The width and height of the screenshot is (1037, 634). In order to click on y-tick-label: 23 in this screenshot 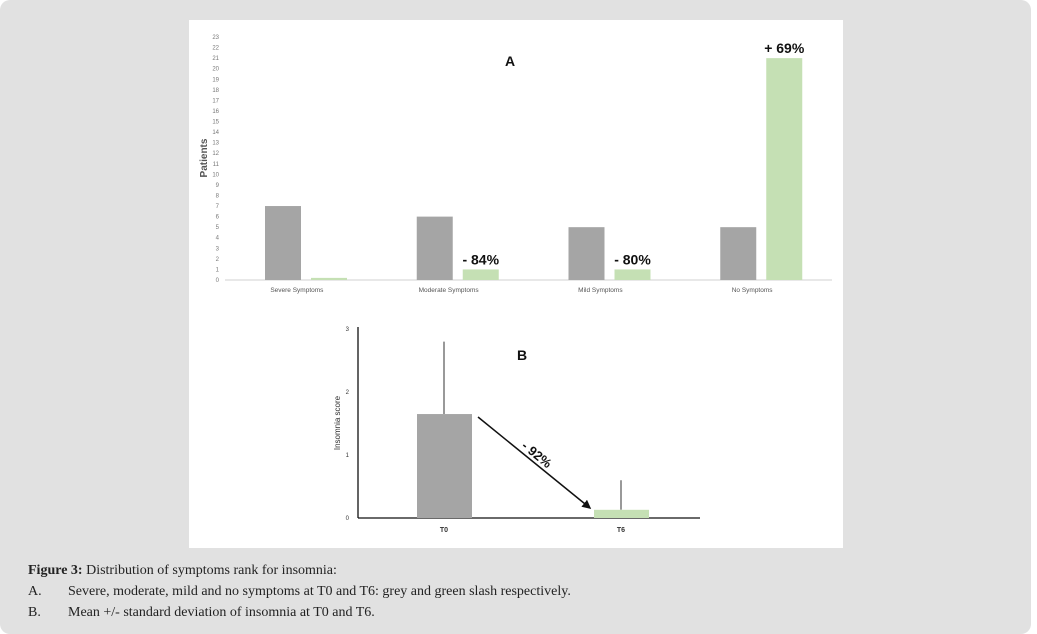, I will do `click(215, 38)`.